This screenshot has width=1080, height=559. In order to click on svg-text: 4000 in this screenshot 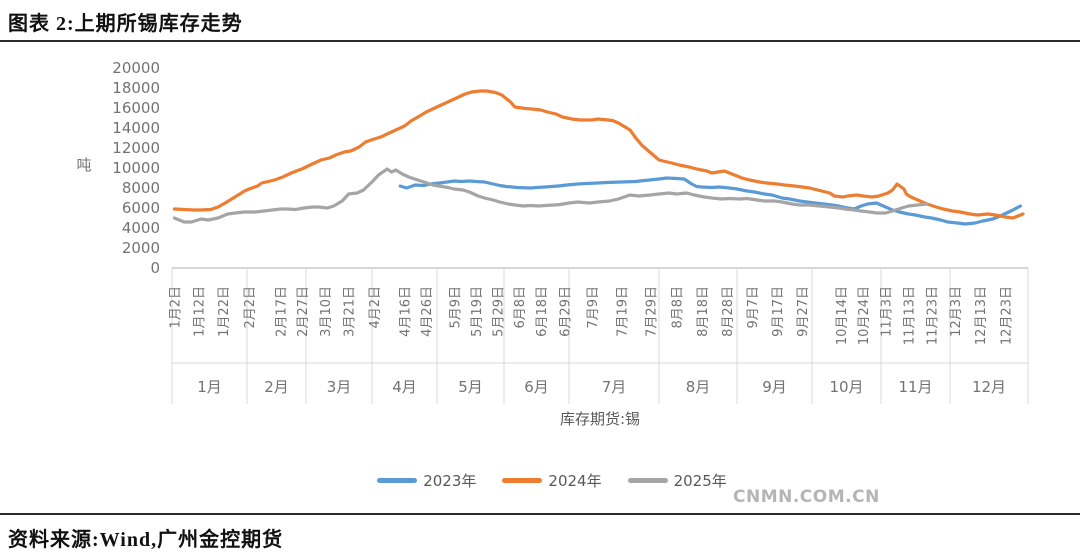, I will do `click(141, 228)`.